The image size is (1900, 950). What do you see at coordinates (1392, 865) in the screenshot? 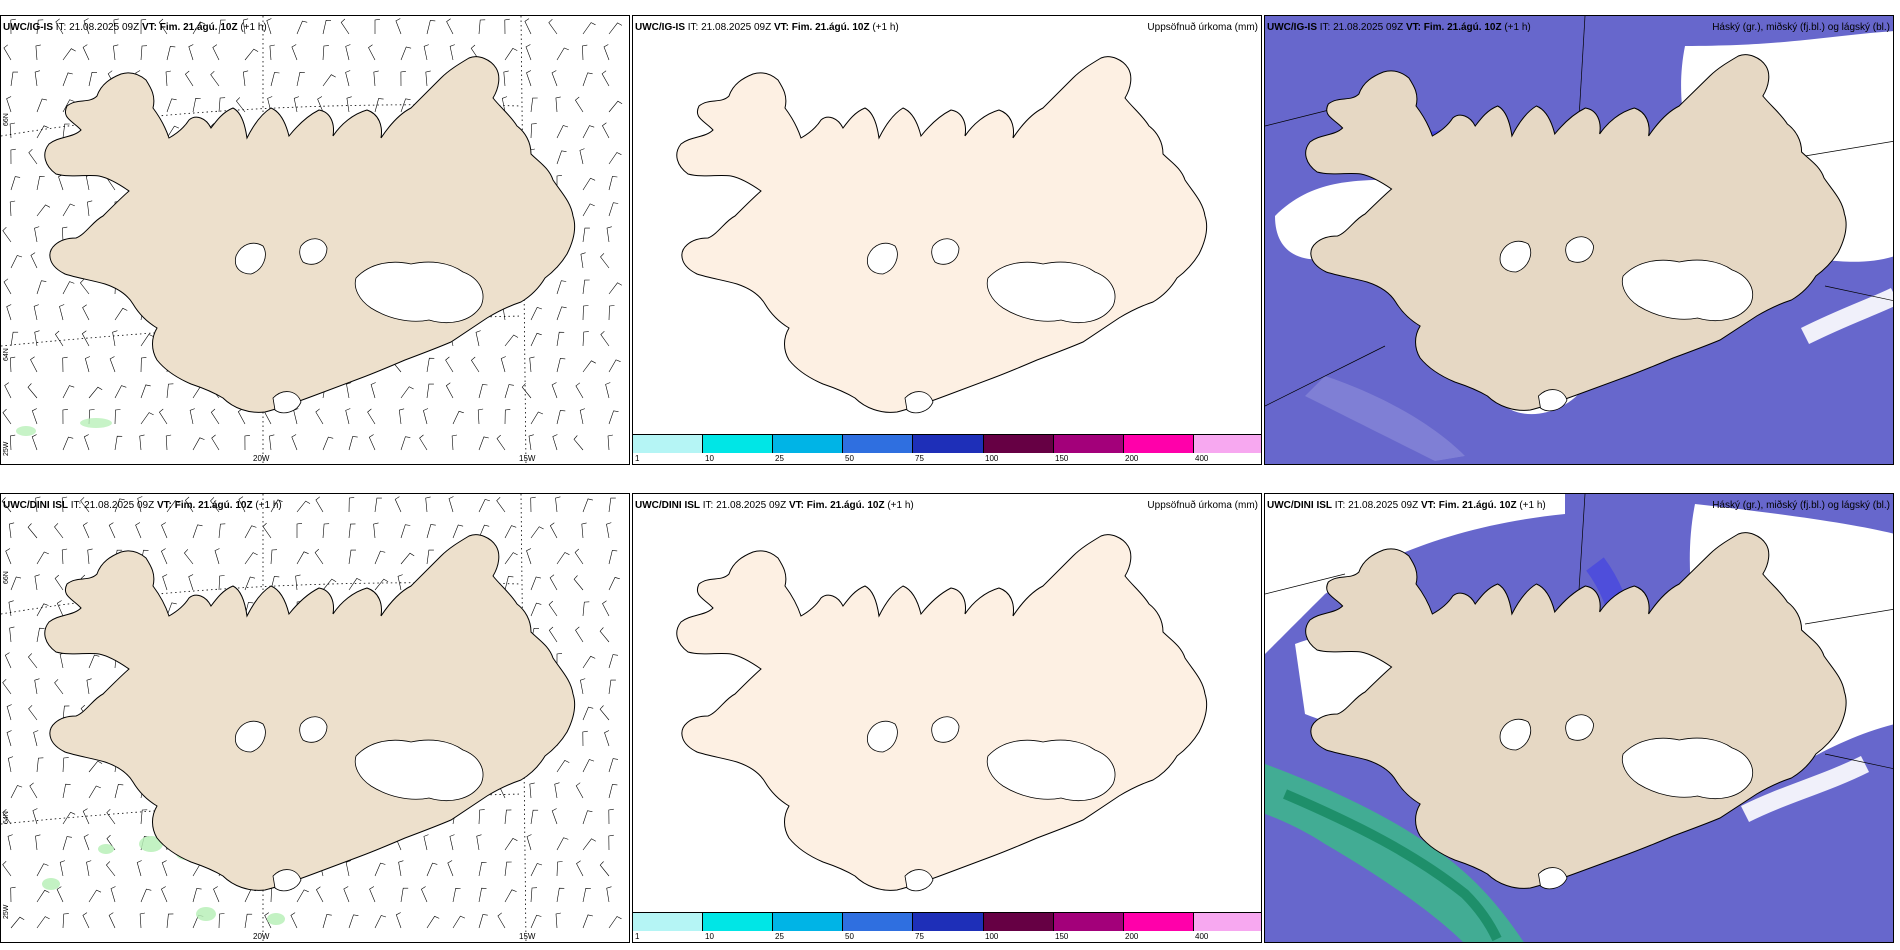
I see `high-cloud-core` at bounding box center [1392, 865].